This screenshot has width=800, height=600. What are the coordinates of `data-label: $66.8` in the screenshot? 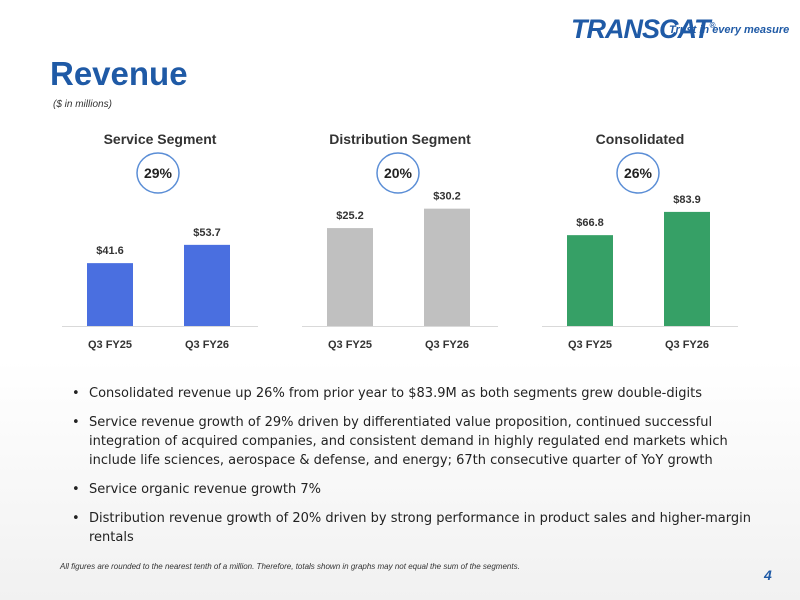 It's located at (590, 223).